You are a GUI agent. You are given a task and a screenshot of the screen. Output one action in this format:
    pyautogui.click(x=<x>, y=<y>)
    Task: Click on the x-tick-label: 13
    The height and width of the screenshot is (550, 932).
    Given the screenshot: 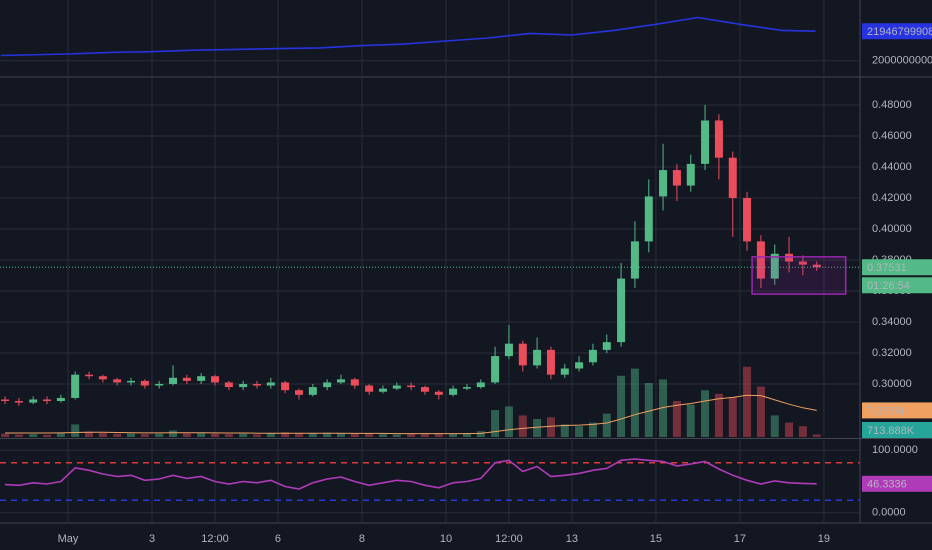 What is the action you would take?
    pyautogui.click(x=572, y=539)
    